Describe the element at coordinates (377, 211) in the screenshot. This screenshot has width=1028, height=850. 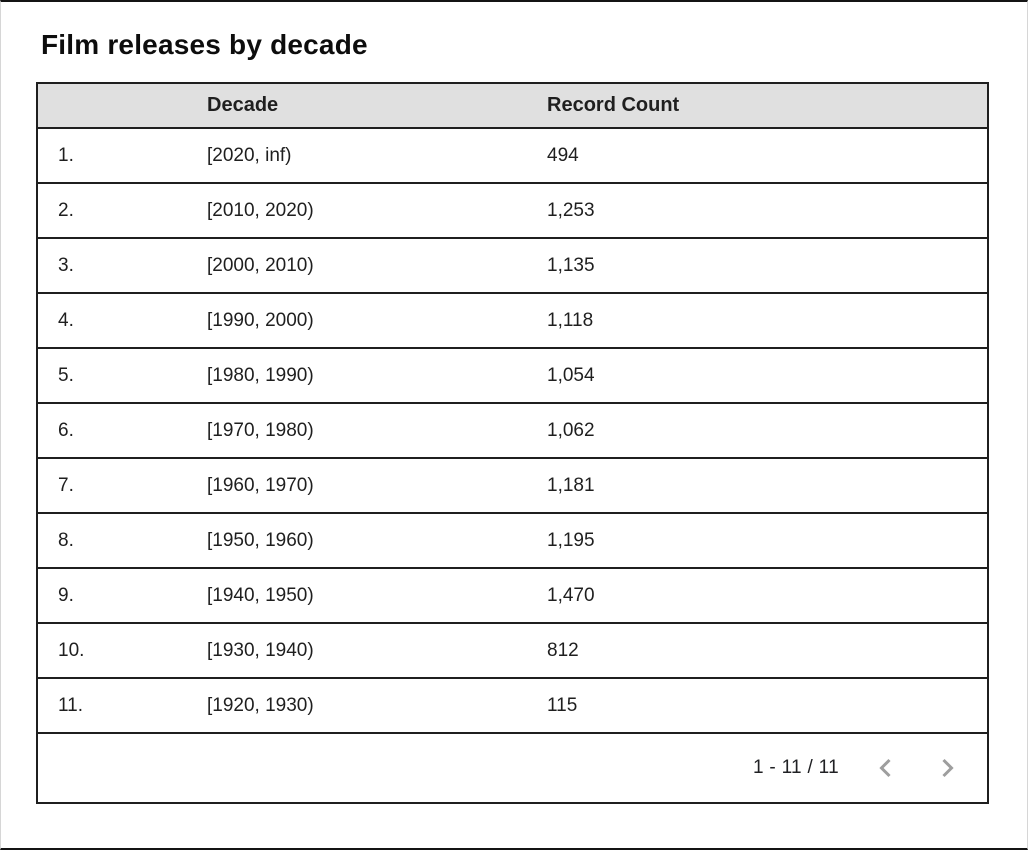
I see `decade-cell: [2010, 2020)` at that location.